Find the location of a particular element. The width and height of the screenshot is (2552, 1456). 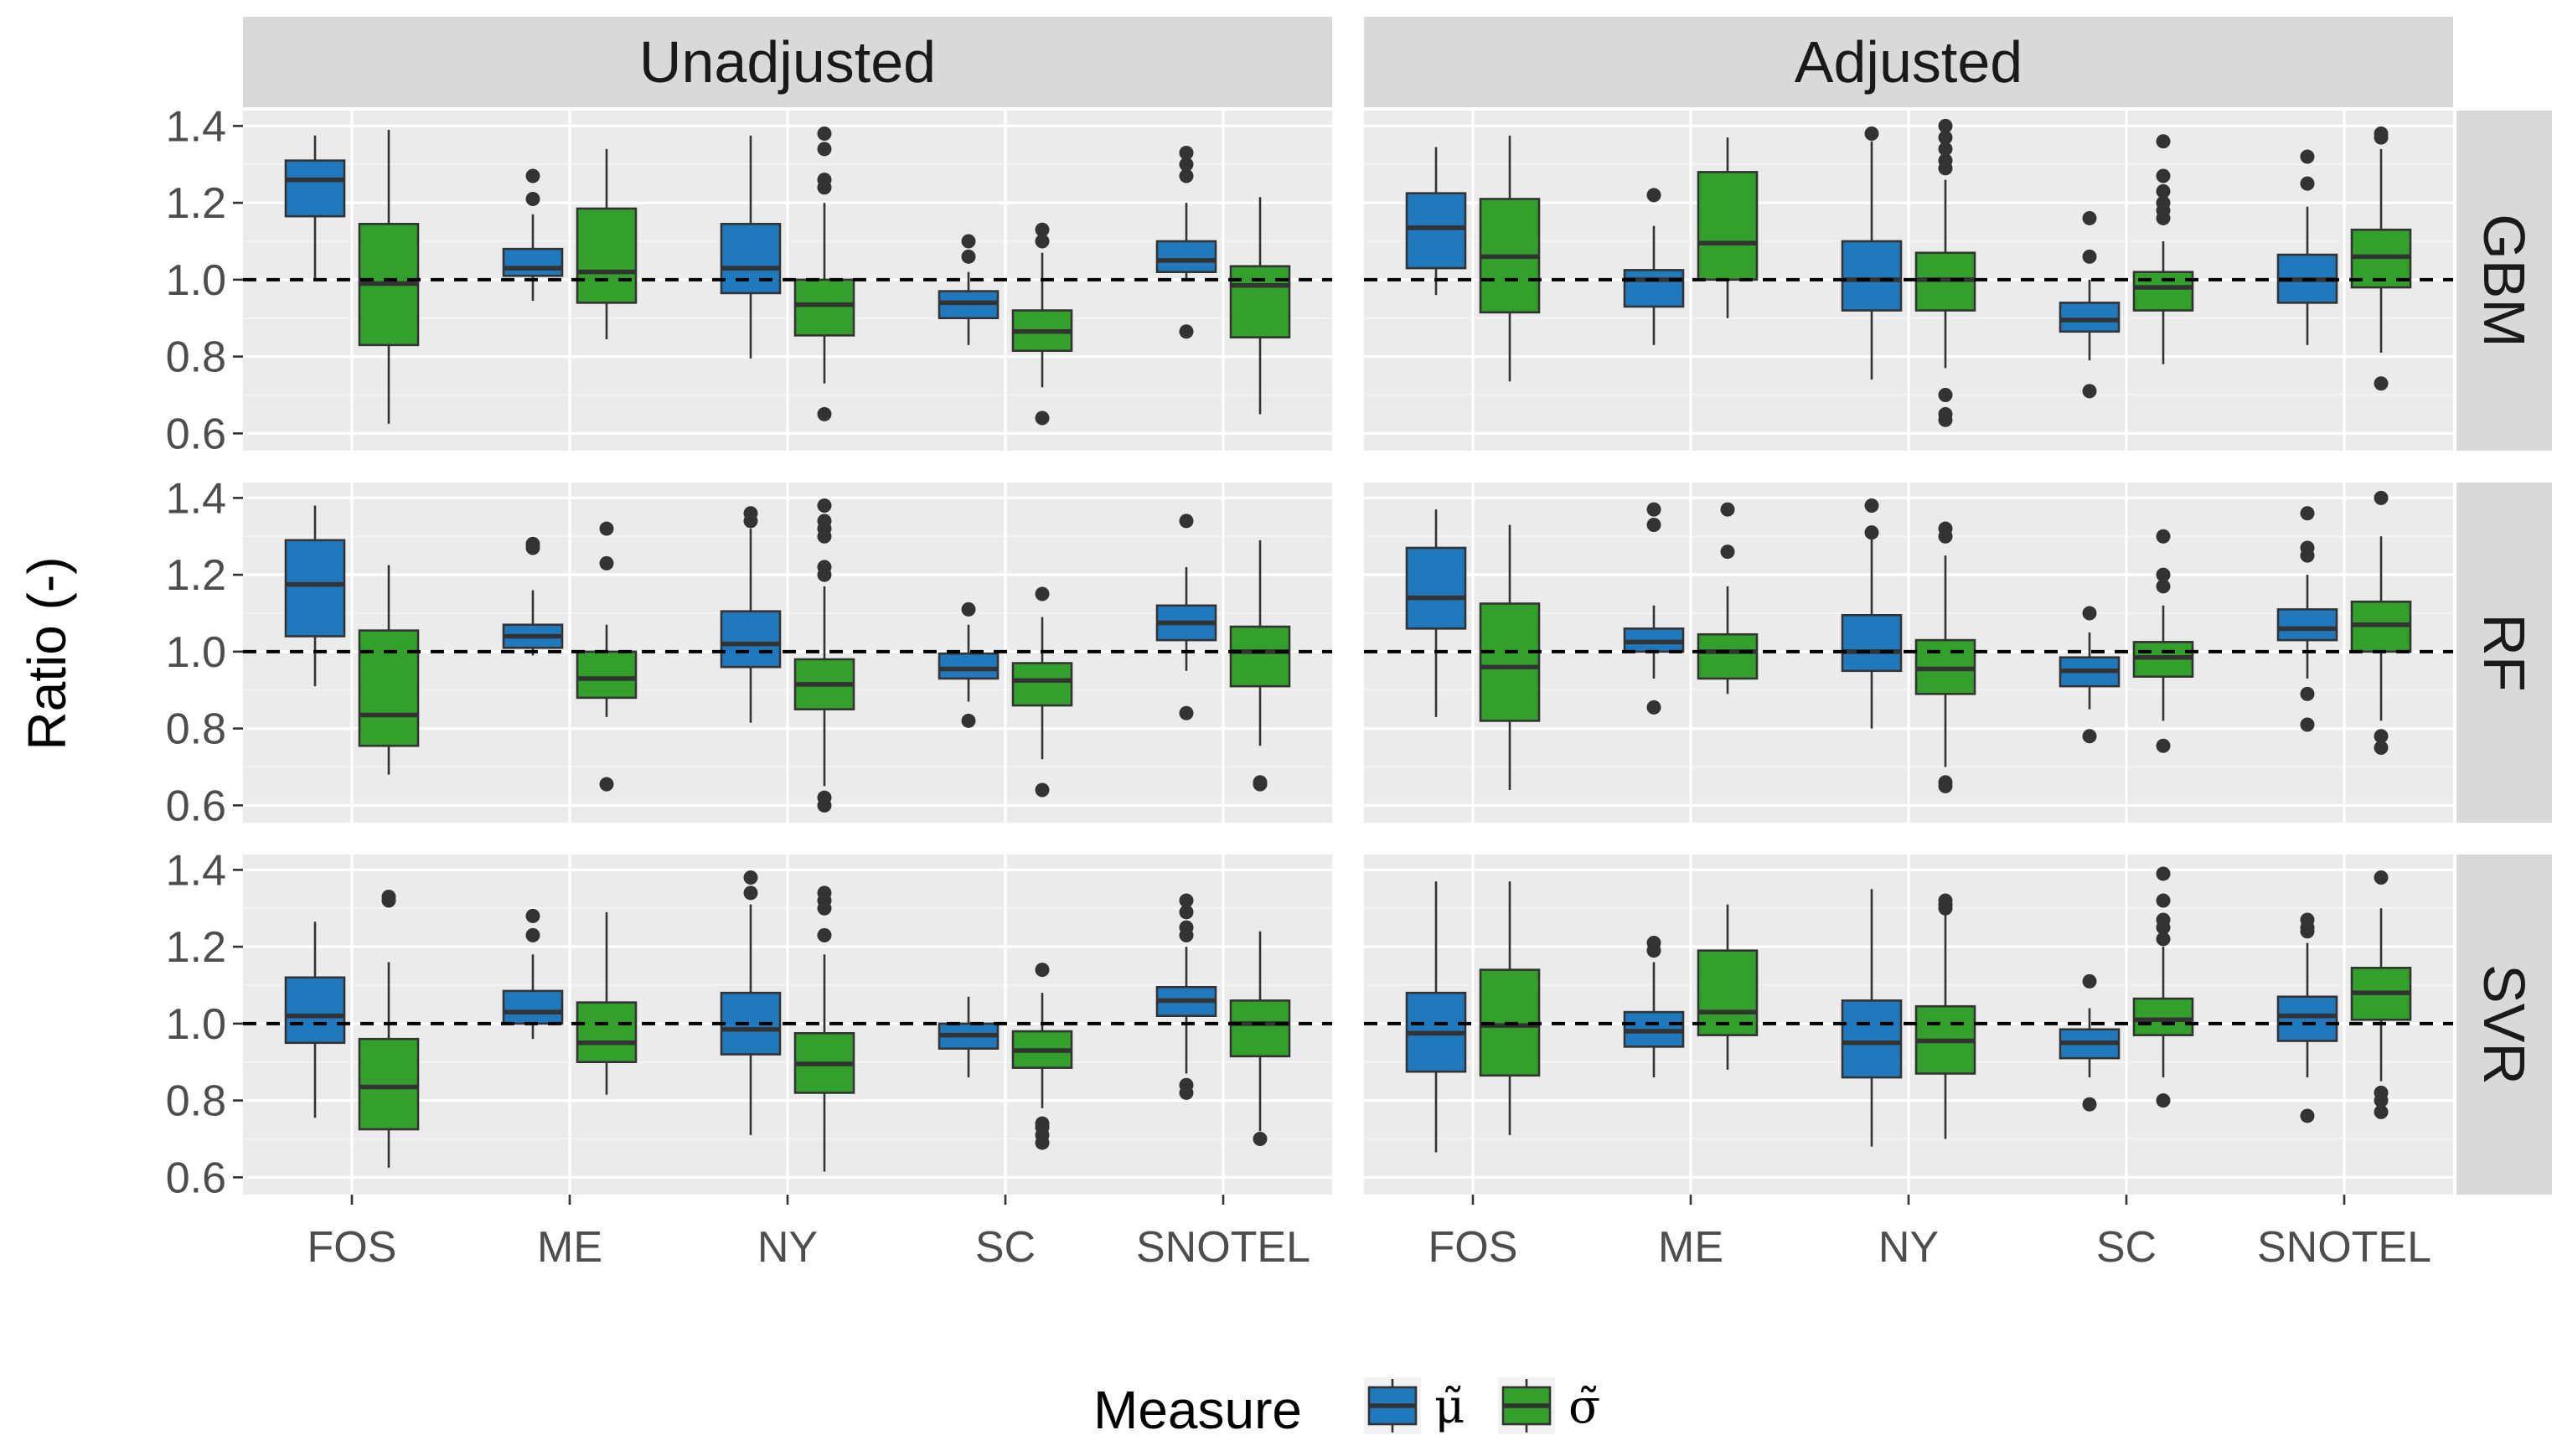

boxes-svr-unadjusted is located at coordinates (787, 1021).